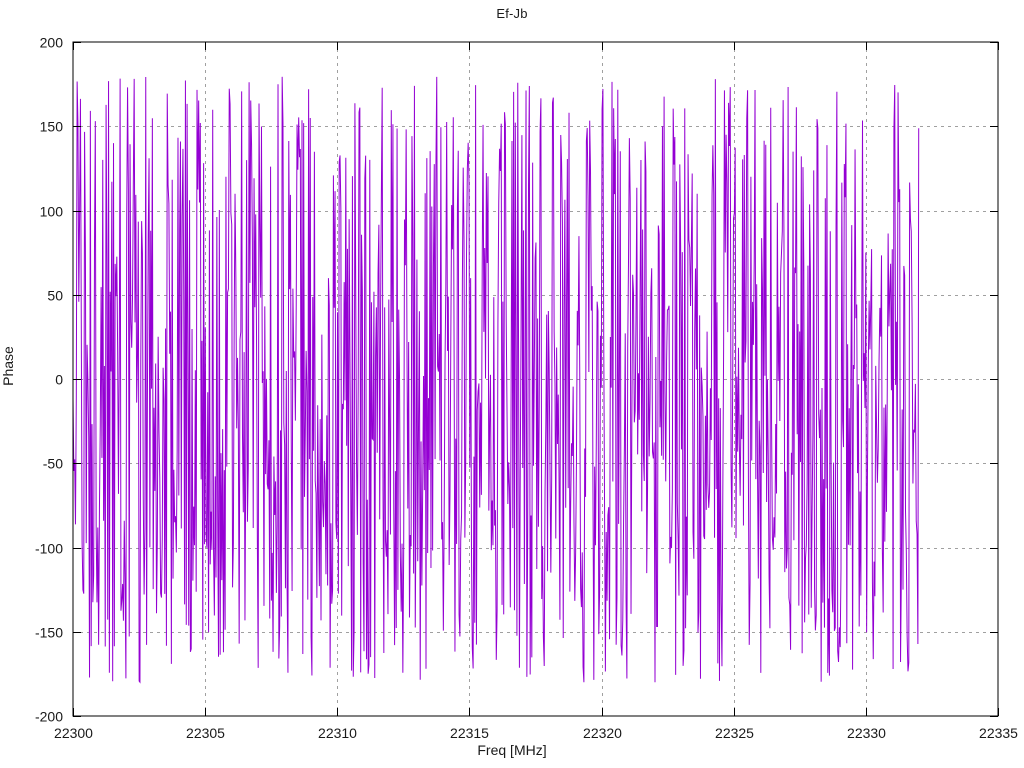 This screenshot has height=768, width=1024. I want to click on chart-title: Ef-Jb, so click(512, 13).